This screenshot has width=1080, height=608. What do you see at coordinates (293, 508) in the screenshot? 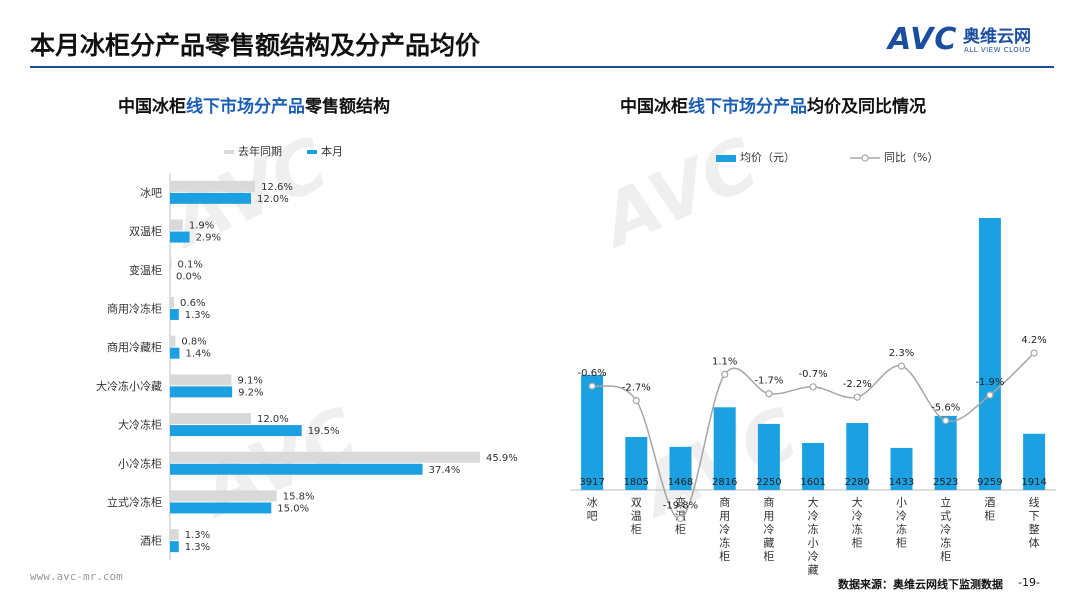
I see `bar-current-month-label: 15.0%` at bounding box center [293, 508].